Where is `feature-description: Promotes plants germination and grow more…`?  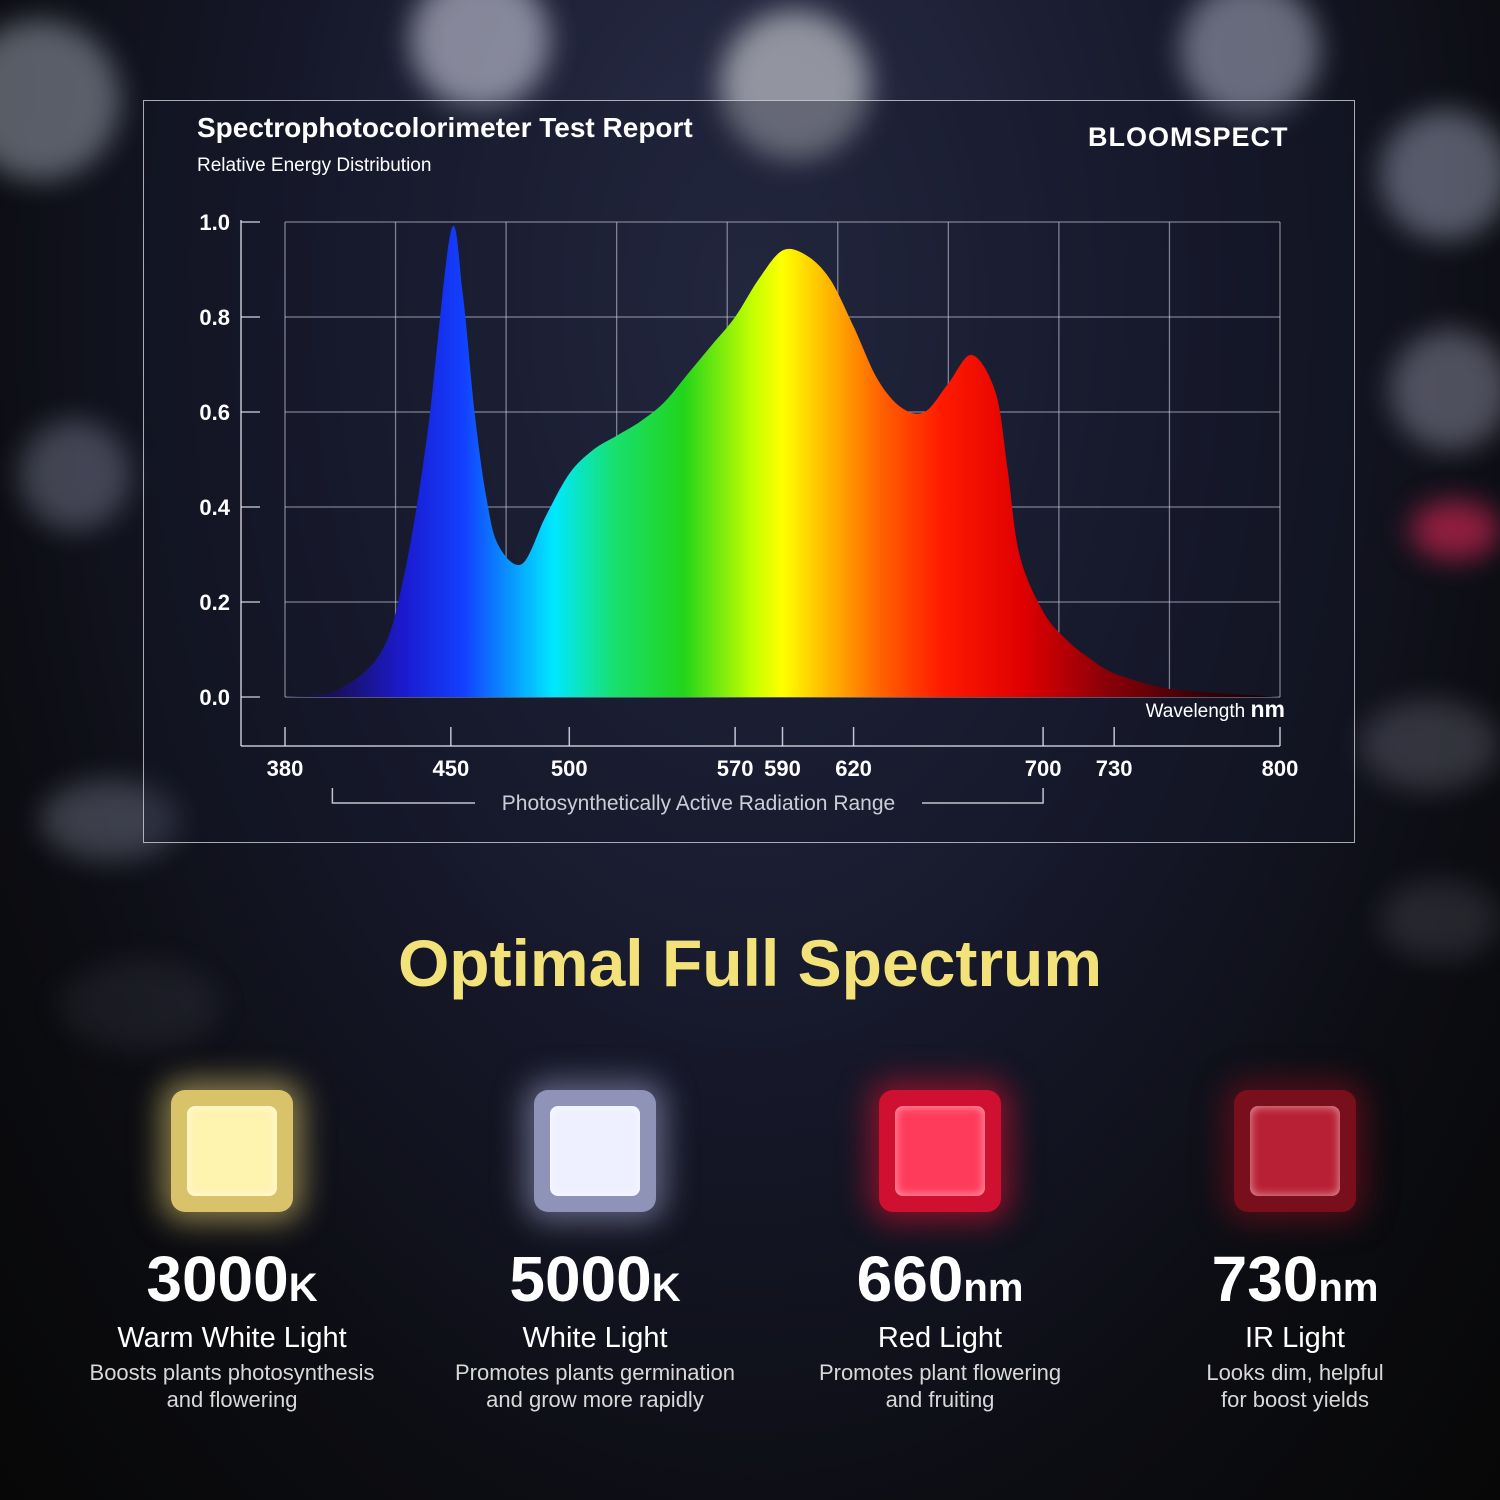
feature-description: Promotes plants germination and grow more… is located at coordinates (595, 1386).